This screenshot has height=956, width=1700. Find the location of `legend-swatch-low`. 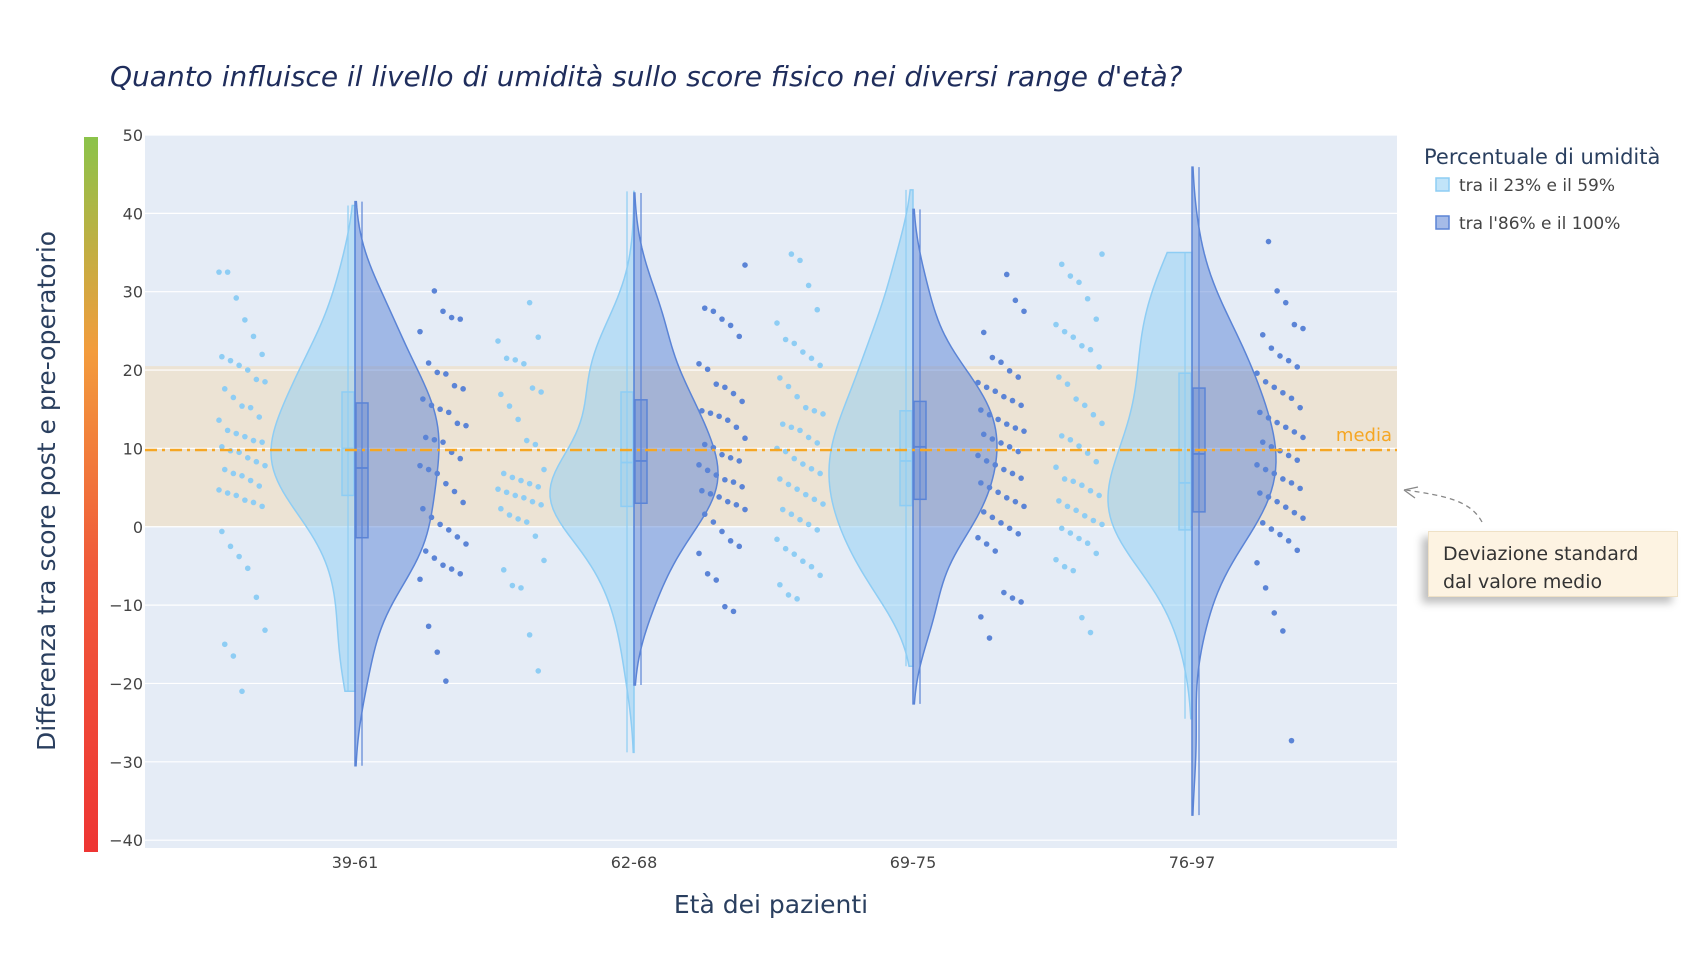

legend-swatch-low is located at coordinates (1442, 184).